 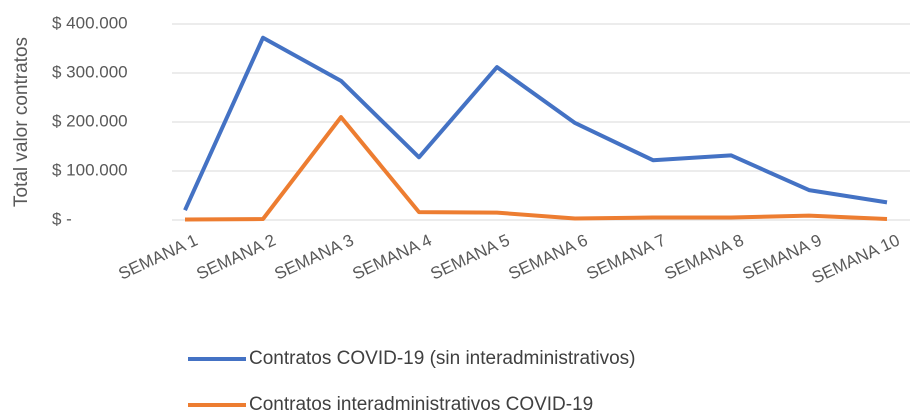 What do you see at coordinates (235, 256) in the screenshot?
I see `x-tick-label: SEMANA 2` at bounding box center [235, 256].